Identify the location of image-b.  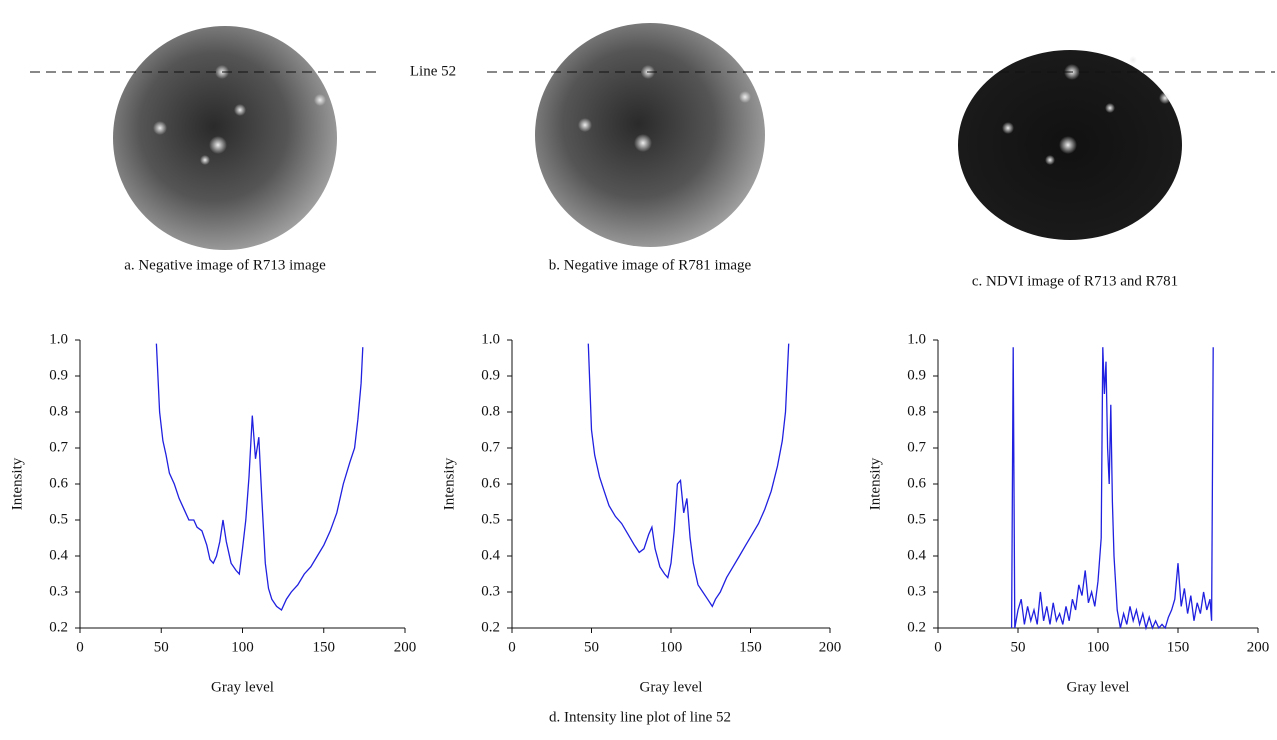
(650, 135).